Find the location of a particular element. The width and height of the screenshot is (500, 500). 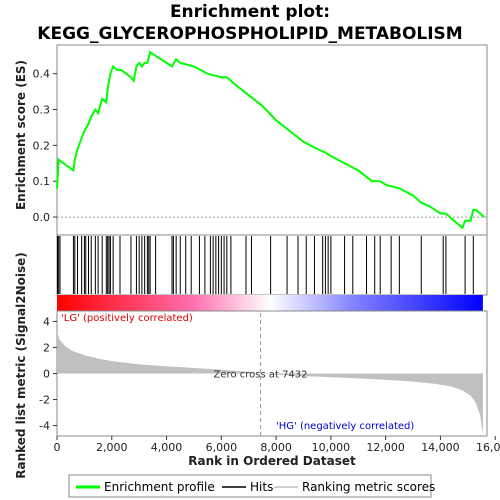

metric-y-tick-label: -2 is located at coordinates (44, 400).